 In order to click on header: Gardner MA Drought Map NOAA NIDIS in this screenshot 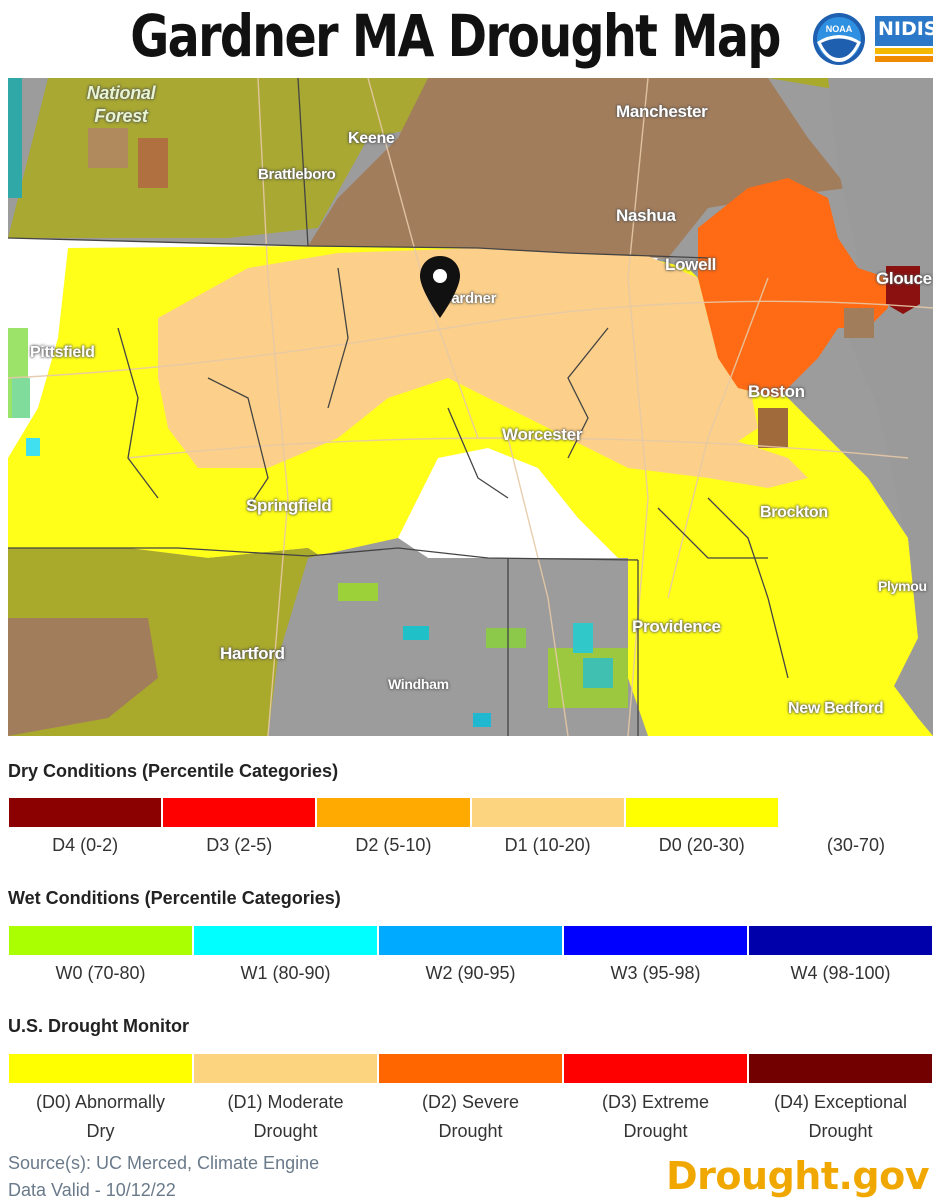, I will do `click(466, 39)`.